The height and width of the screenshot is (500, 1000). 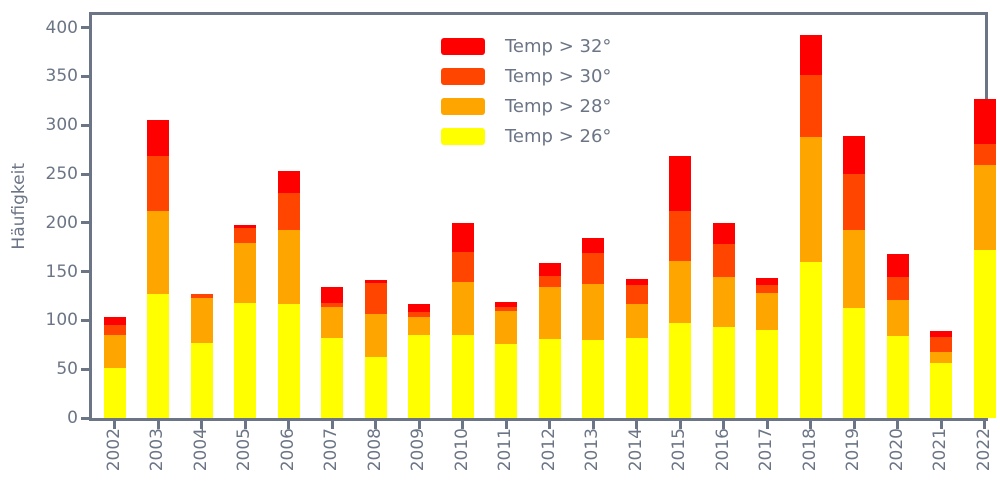 I want to click on bar-segment-2010-s3, so click(x=462, y=237).